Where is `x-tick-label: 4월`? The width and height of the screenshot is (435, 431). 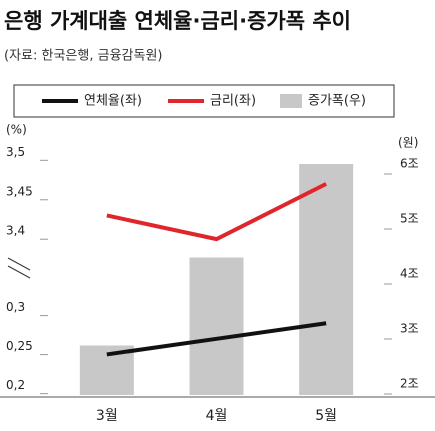
x-tick-label: 4월 is located at coordinates (217, 416).